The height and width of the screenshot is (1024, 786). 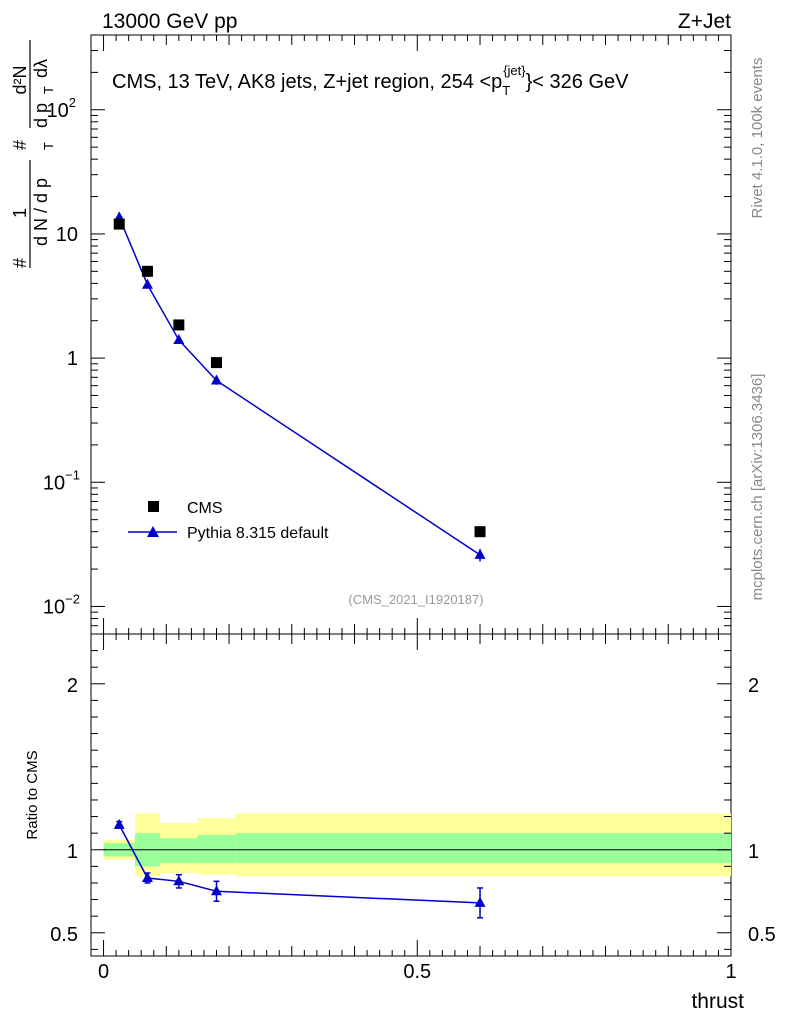 I want to click on svg-text: dλ, so click(x=41, y=68).